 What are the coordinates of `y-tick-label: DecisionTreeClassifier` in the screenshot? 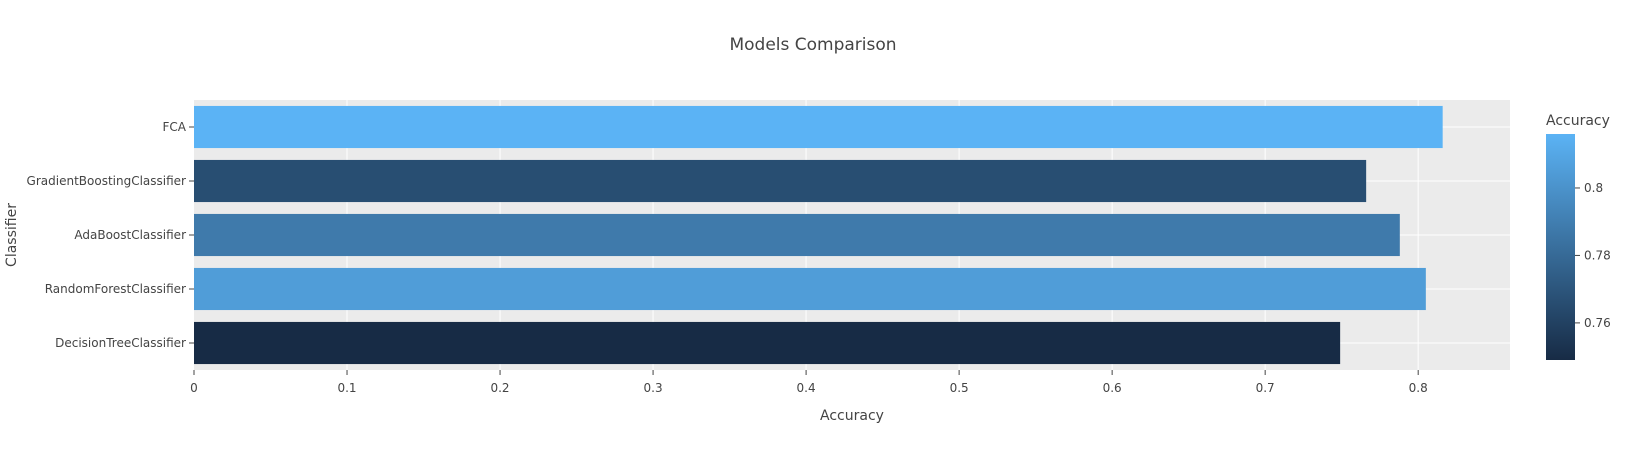 It's located at (120, 343).